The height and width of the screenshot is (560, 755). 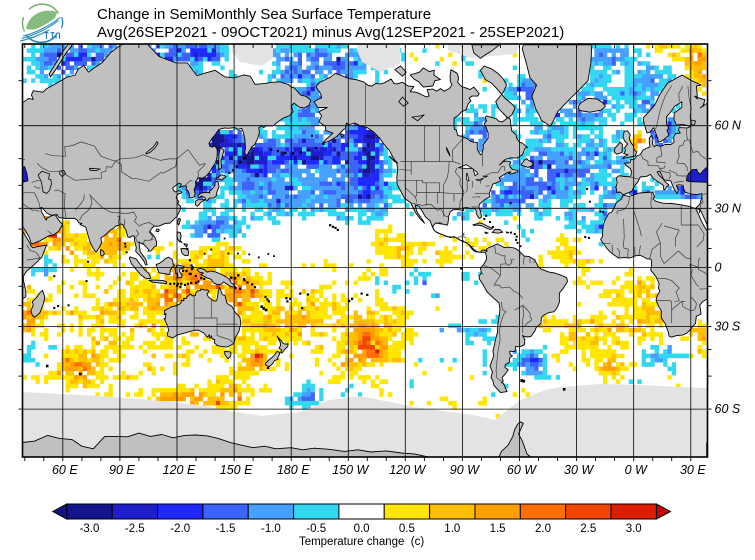 What do you see at coordinates (407, 529) in the screenshot?
I see `svg-text: 0.5` at bounding box center [407, 529].